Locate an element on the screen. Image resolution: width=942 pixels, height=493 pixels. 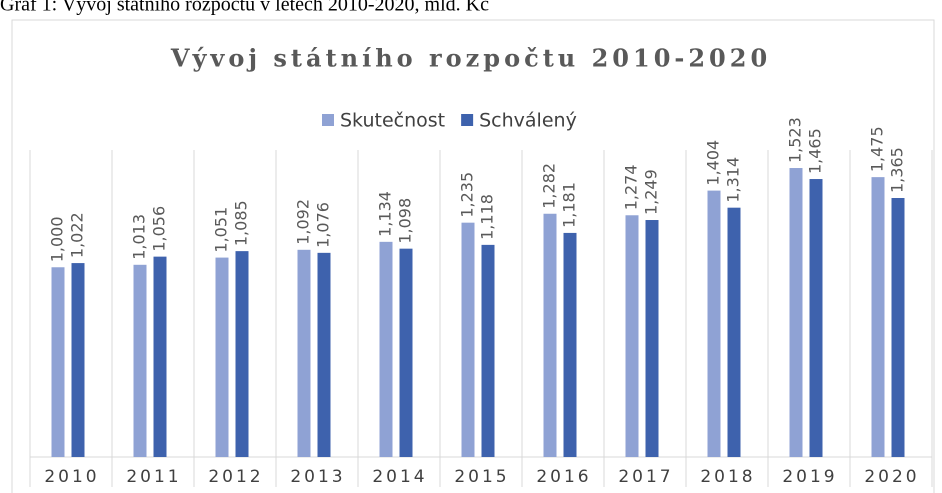
x-tick-label: 2019 is located at coordinates (809, 477).